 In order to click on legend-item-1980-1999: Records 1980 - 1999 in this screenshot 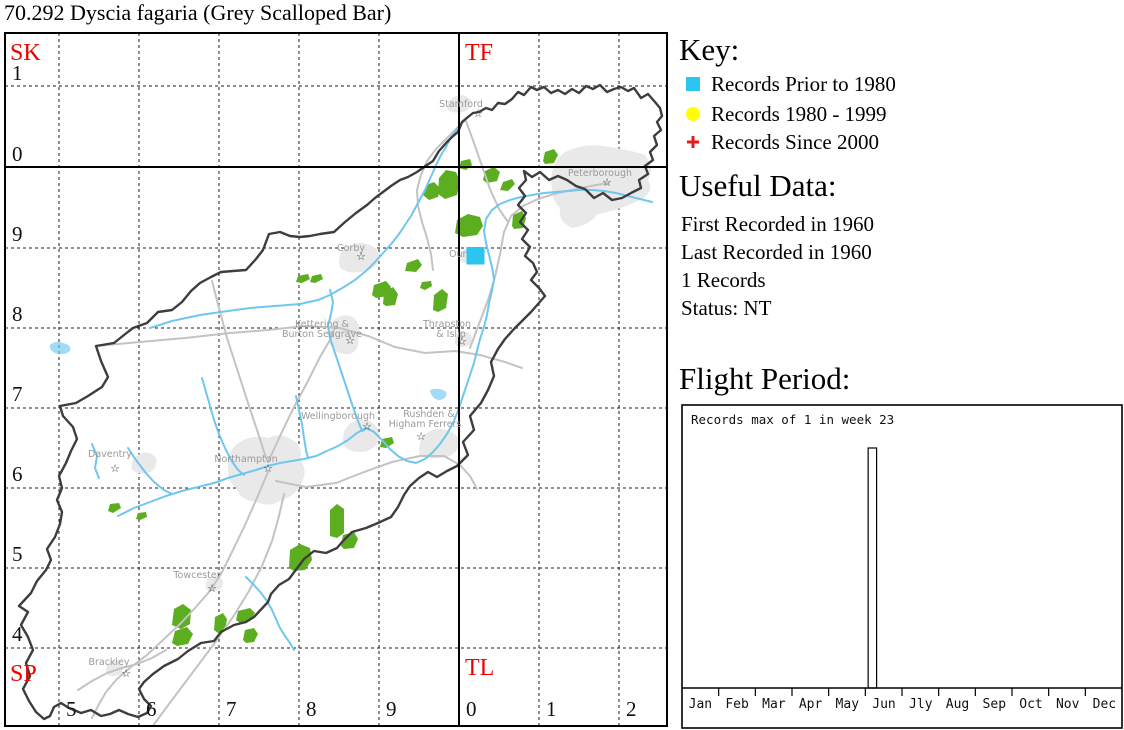, I will do `click(786, 113)`.